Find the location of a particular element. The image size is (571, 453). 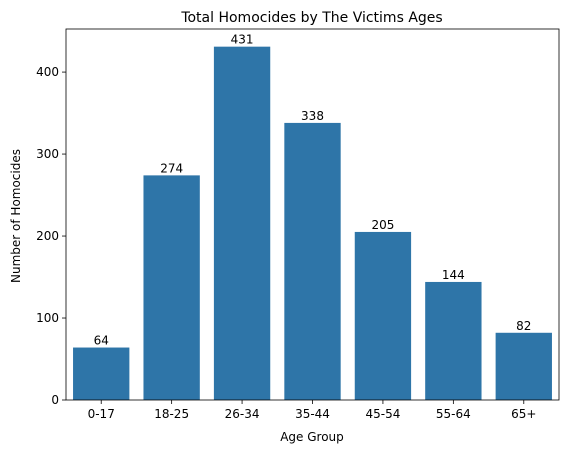

x-tick-label-65+: 65+ is located at coordinates (523, 414).